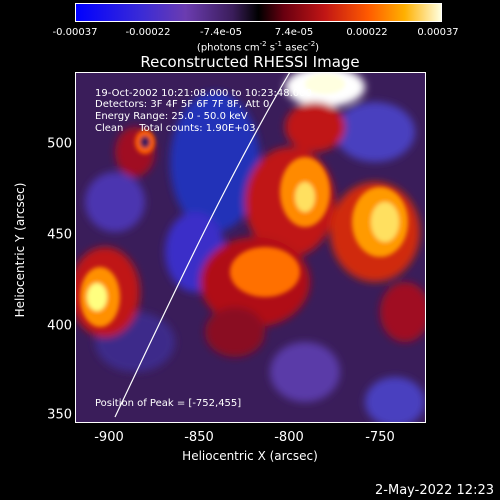 This screenshot has width=500, height=500. I want to click on colorbar-tick: -7.4e-05, so click(221, 32).